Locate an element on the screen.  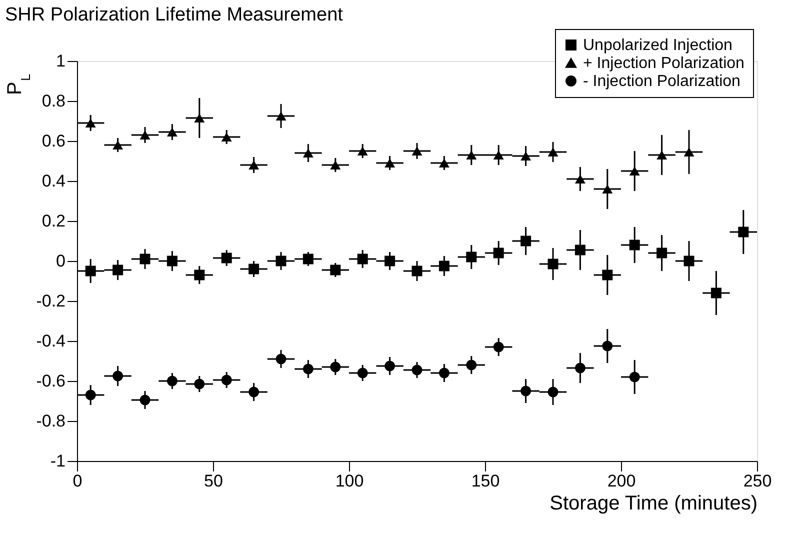
y-tick-label: -0.8 is located at coordinates (51, 421).